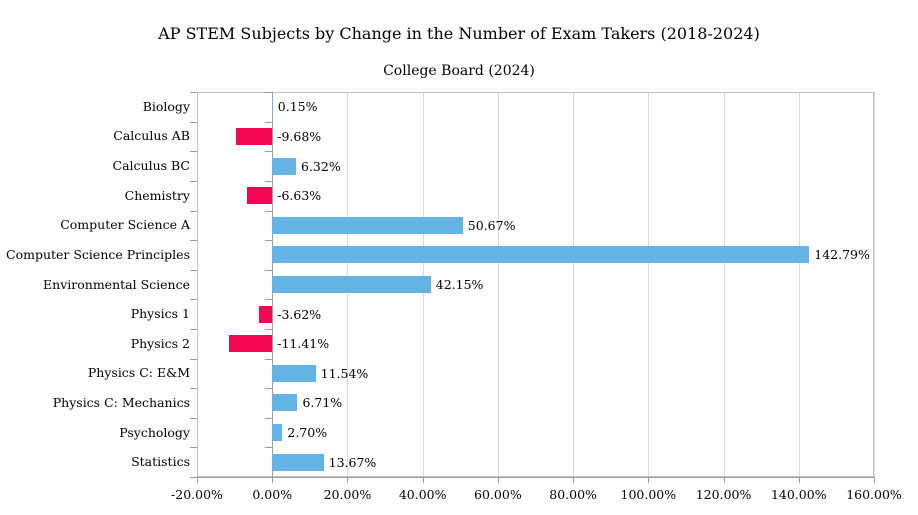 The height and width of the screenshot is (515, 918). What do you see at coordinates (874, 494) in the screenshot?
I see `value-axis-tick-label: 160.00%` at bounding box center [874, 494].